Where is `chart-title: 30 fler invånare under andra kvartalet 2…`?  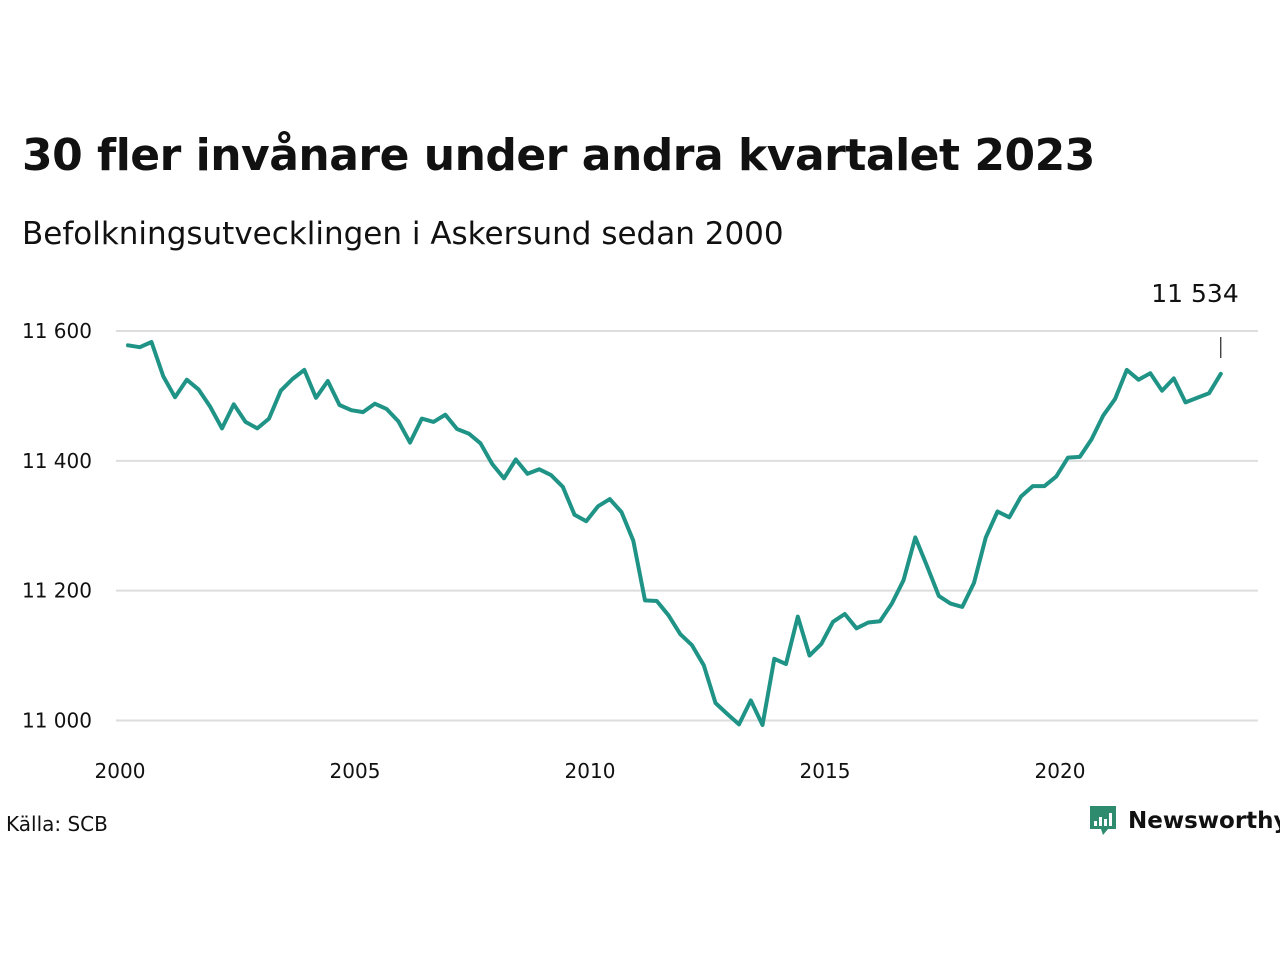
chart-title: 30 fler invånare under andra kvartalet 2… is located at coordinates (558, 155).